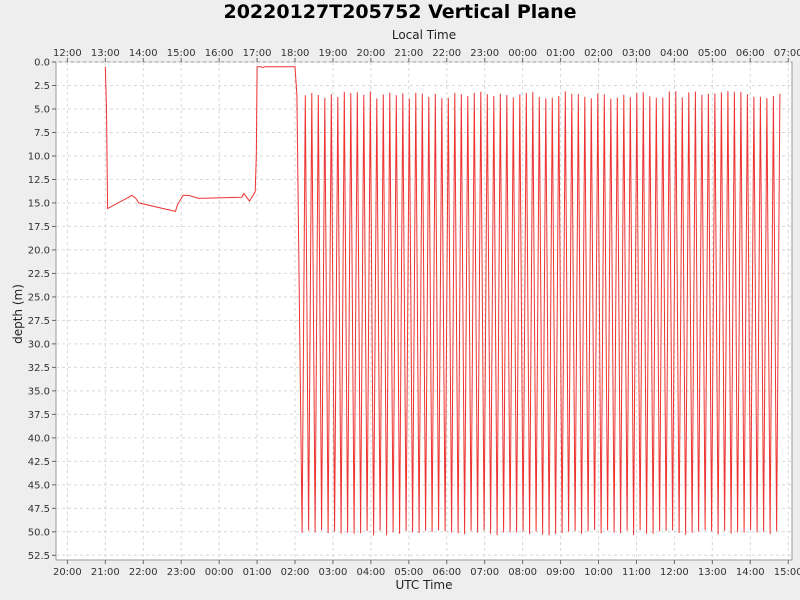 The height and width of the screenshot is (600, 800). I want to click on y-tick-label: 15.0, so click(39, 203).